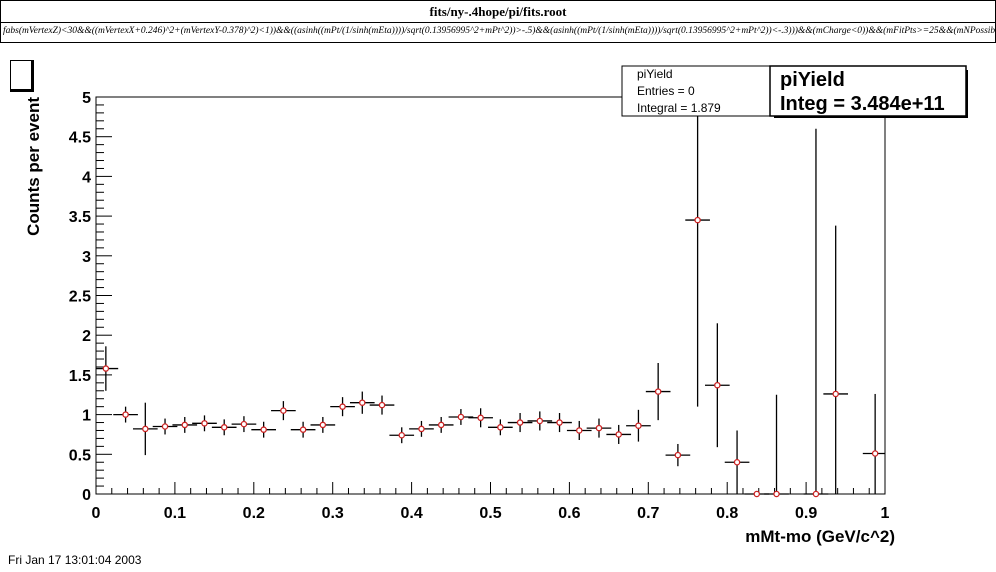 This screenshot has width=996, height=572. Describe the element at coordinates (648, 513) in the screenshot. I see `x-tick-label: 0.7` at that location.